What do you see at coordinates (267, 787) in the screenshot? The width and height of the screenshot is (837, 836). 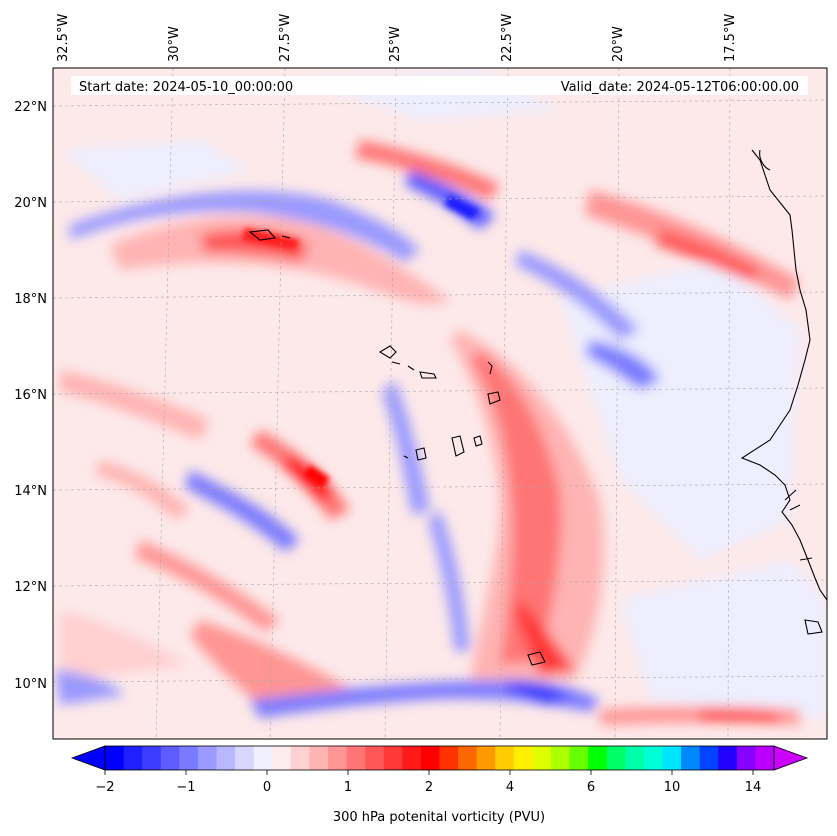 I see `colorbar-tick-label: 0` at bounding box center [267, 787].